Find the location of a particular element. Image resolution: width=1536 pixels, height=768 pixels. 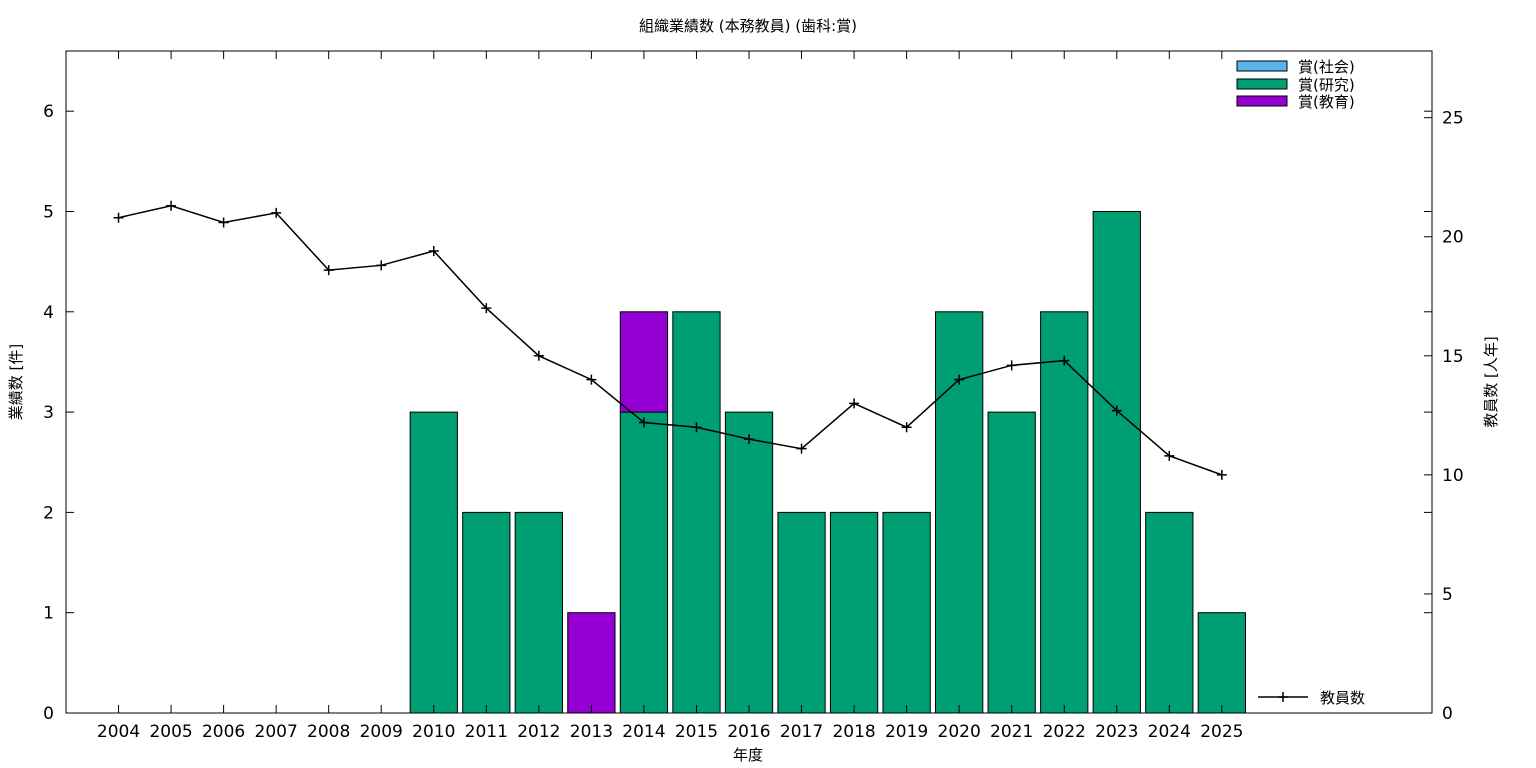

staff-point-2018 is located at coordinates (854, 403).